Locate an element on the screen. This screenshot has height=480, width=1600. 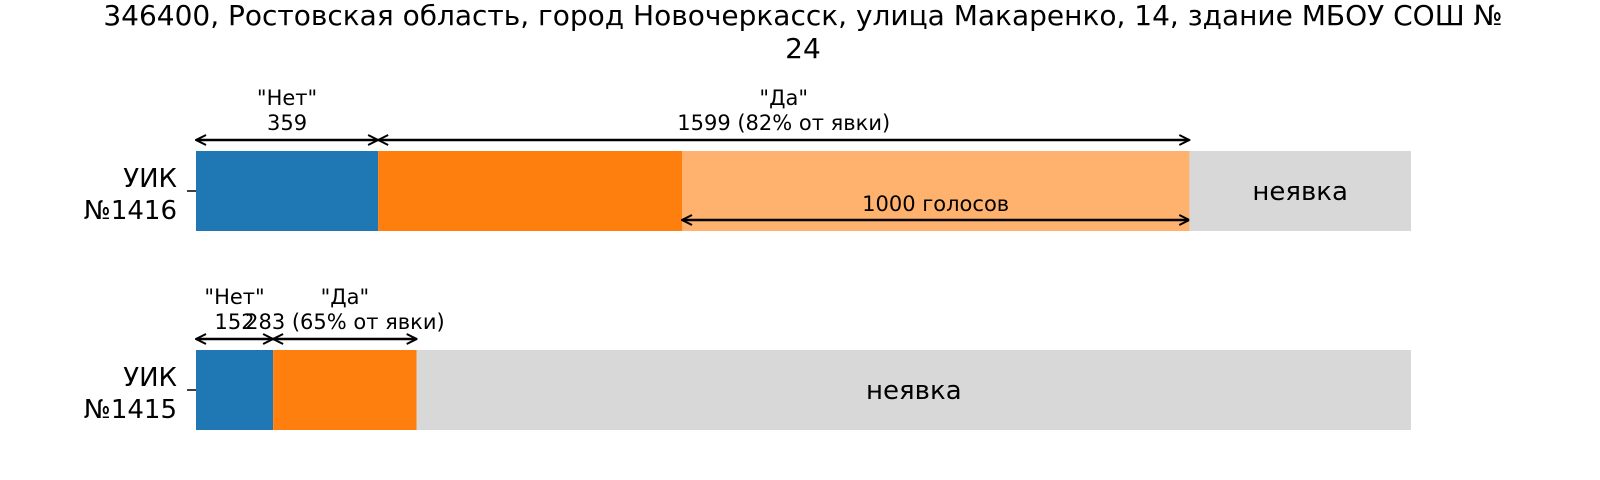
chart-title-line-2: 24 is located at coordinates (803, 48).